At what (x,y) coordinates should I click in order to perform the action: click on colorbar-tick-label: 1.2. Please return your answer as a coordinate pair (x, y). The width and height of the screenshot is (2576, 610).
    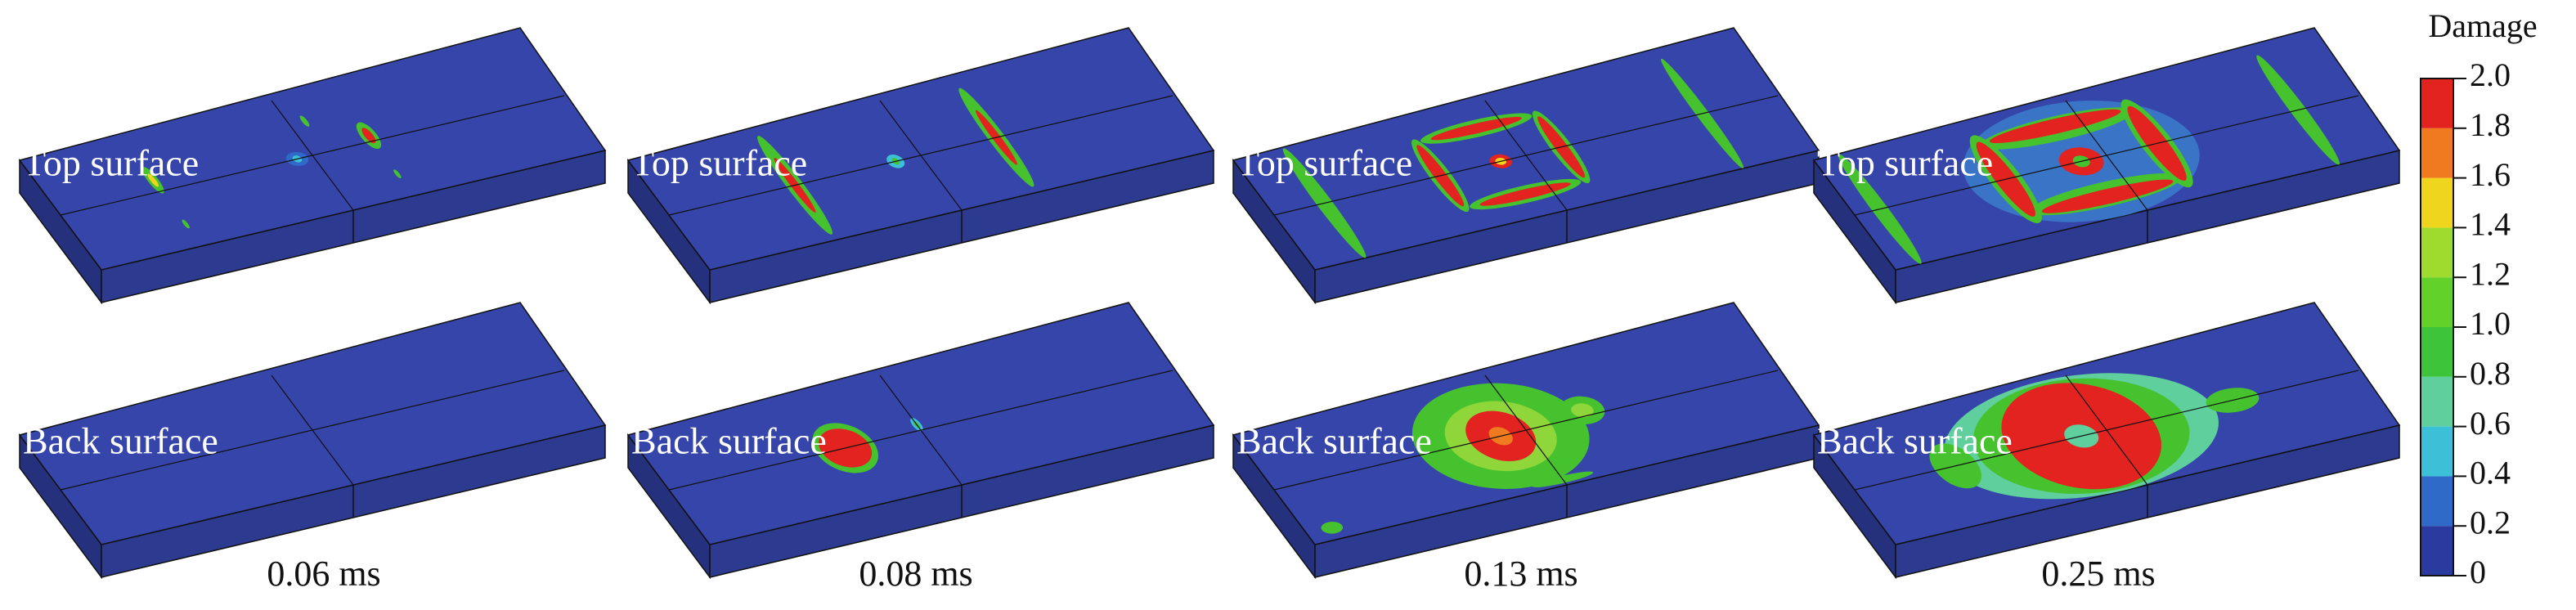
    Looking at the image, I should click on (2490, 273).